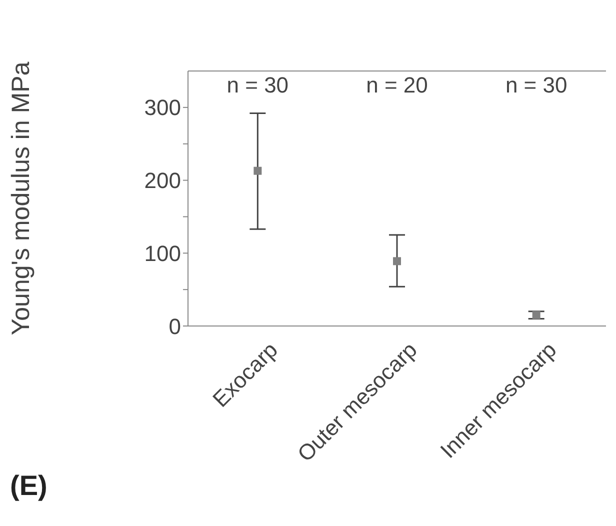  Describe the element at coordinates (29, 486) in the screenshot. I see `text: (E)` at that location.